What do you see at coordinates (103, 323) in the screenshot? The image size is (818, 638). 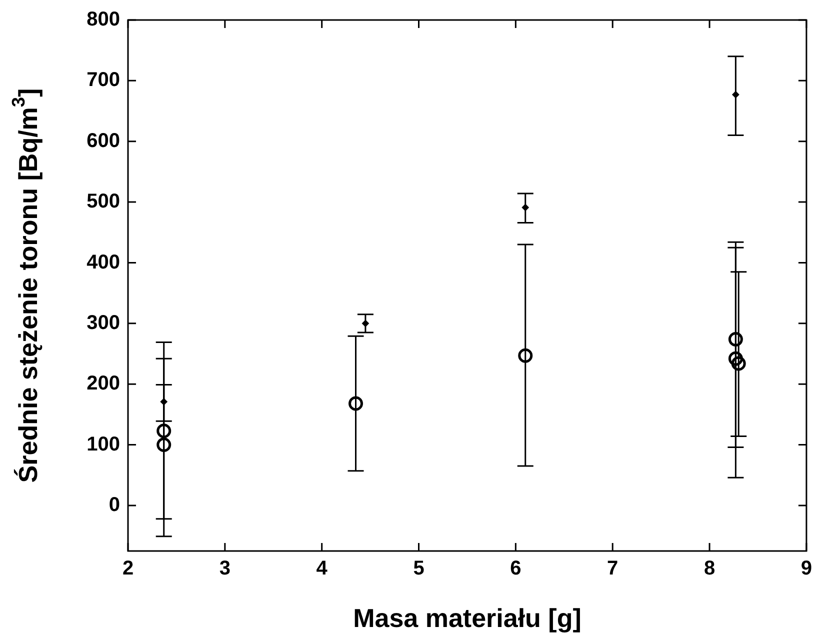 I see `y-tick-label: 300` at bounding box center [103, 323].